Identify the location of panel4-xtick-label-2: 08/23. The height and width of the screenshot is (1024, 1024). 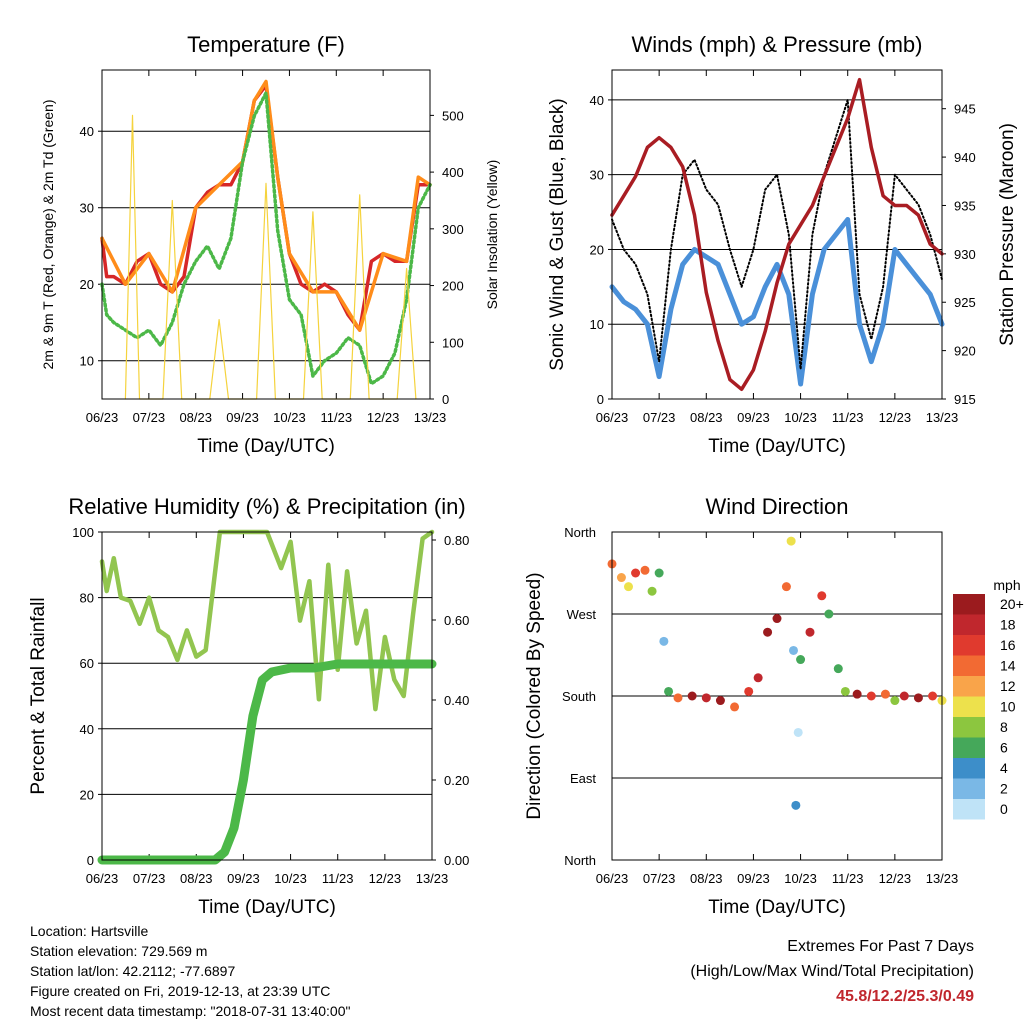
(706, 878).